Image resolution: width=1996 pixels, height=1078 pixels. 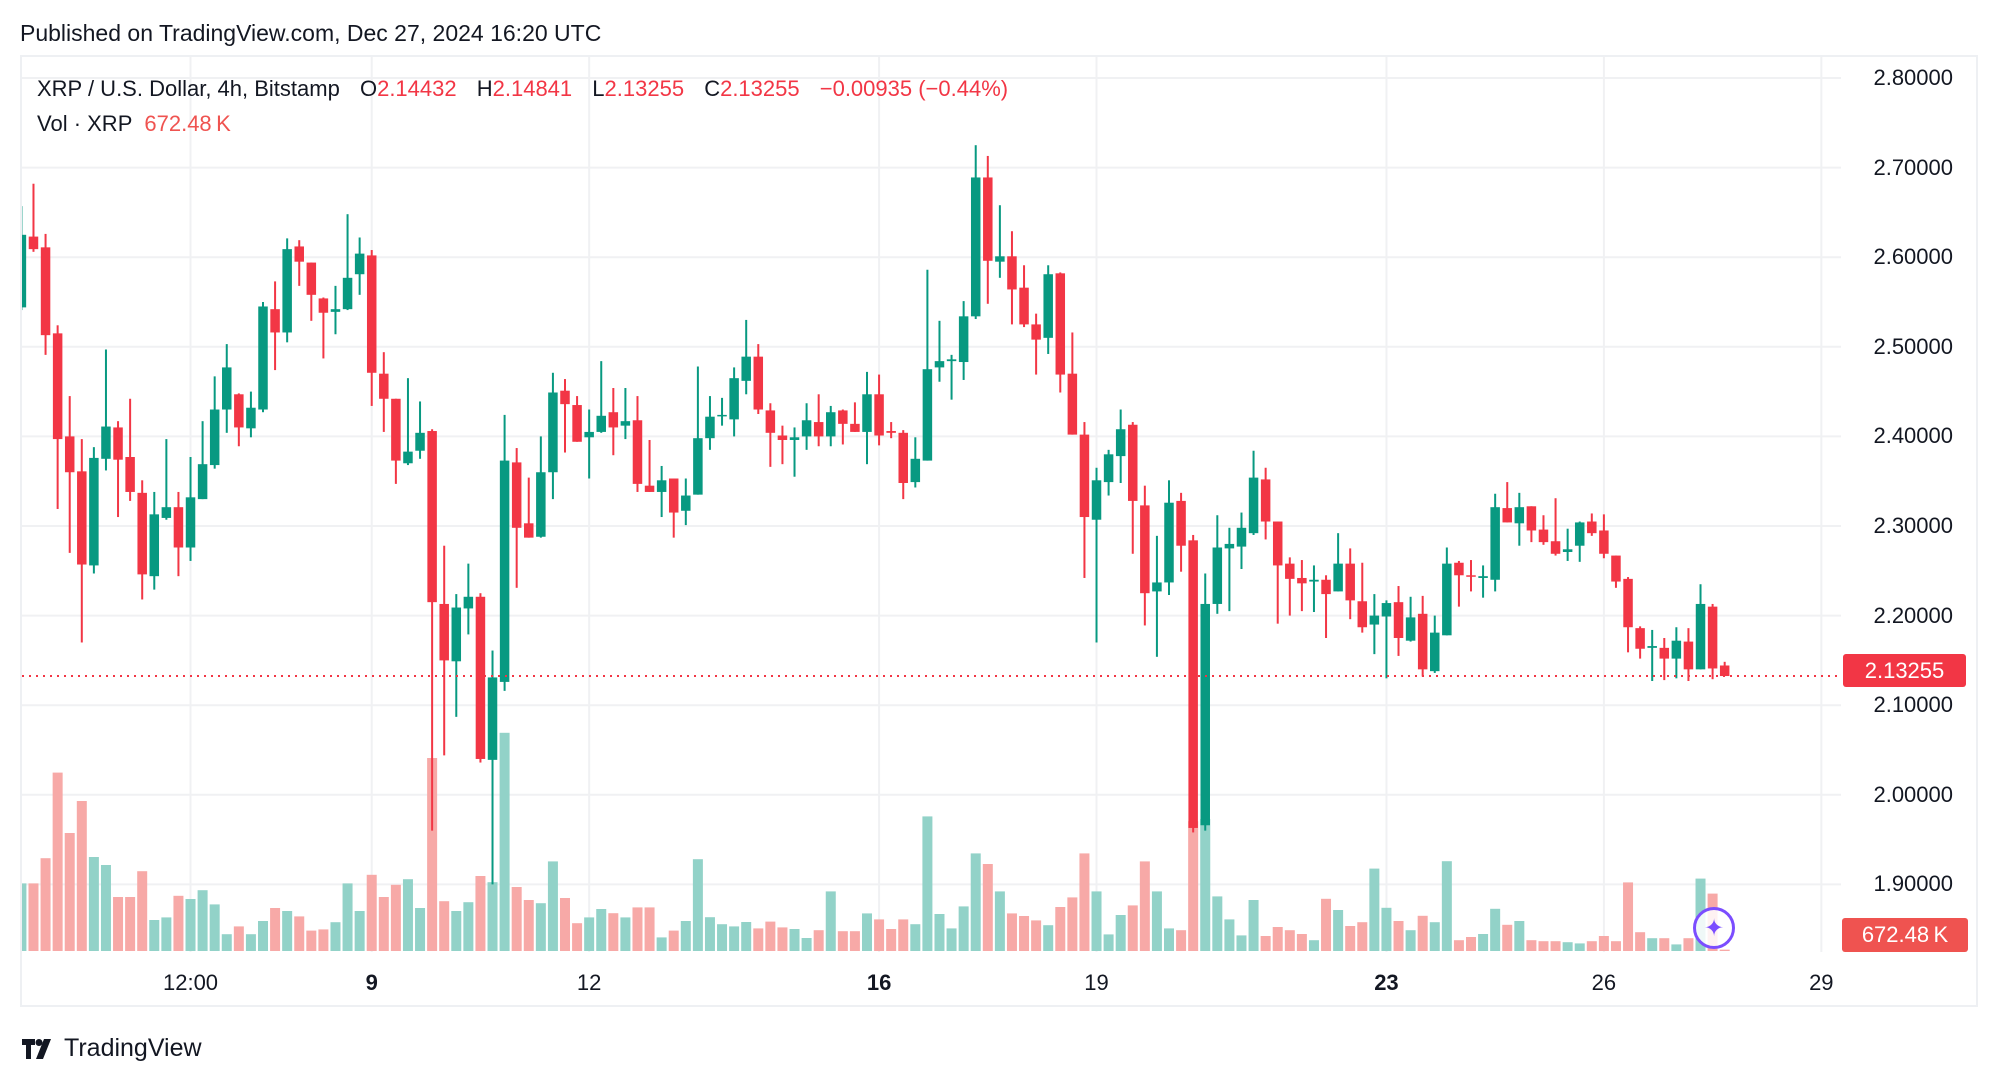 I want to click on time-tick-label: 26, so click(x=1604, y=982).